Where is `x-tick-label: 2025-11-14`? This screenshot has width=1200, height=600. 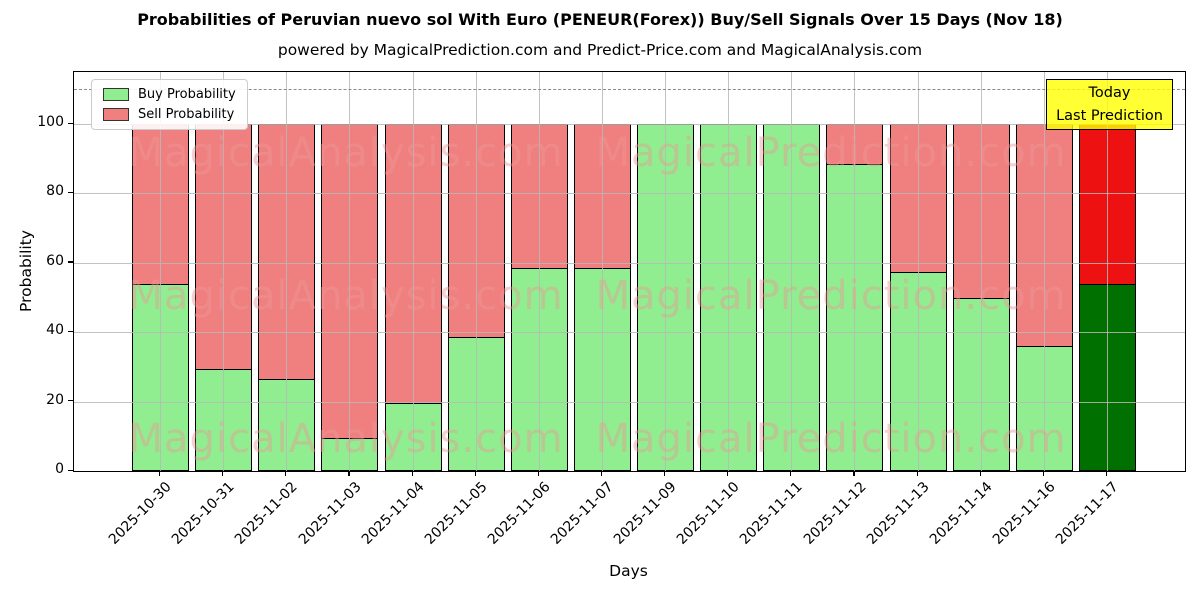
x-tick-label: 2025-11-14 is located at coordinates (961, 513).